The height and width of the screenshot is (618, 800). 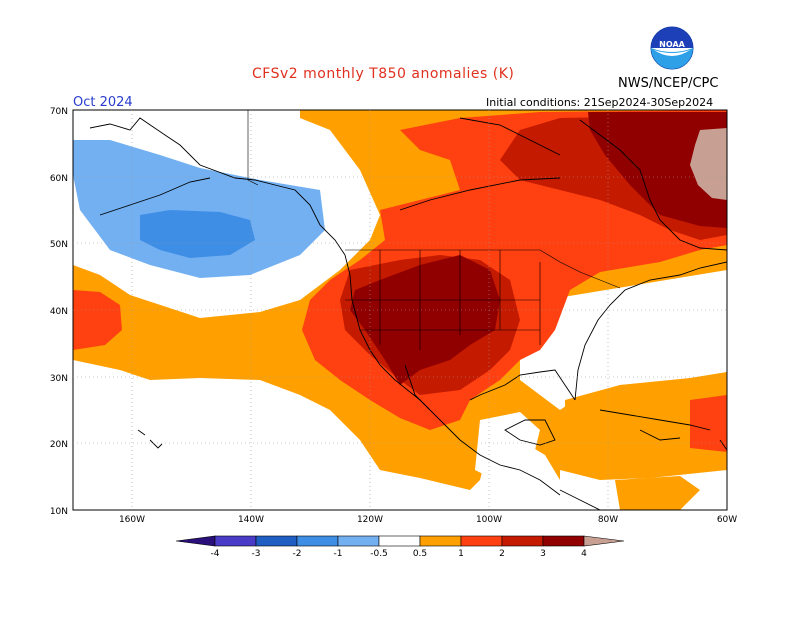 I want to click on anomaly-region-blue, so click(x=197, y=234).